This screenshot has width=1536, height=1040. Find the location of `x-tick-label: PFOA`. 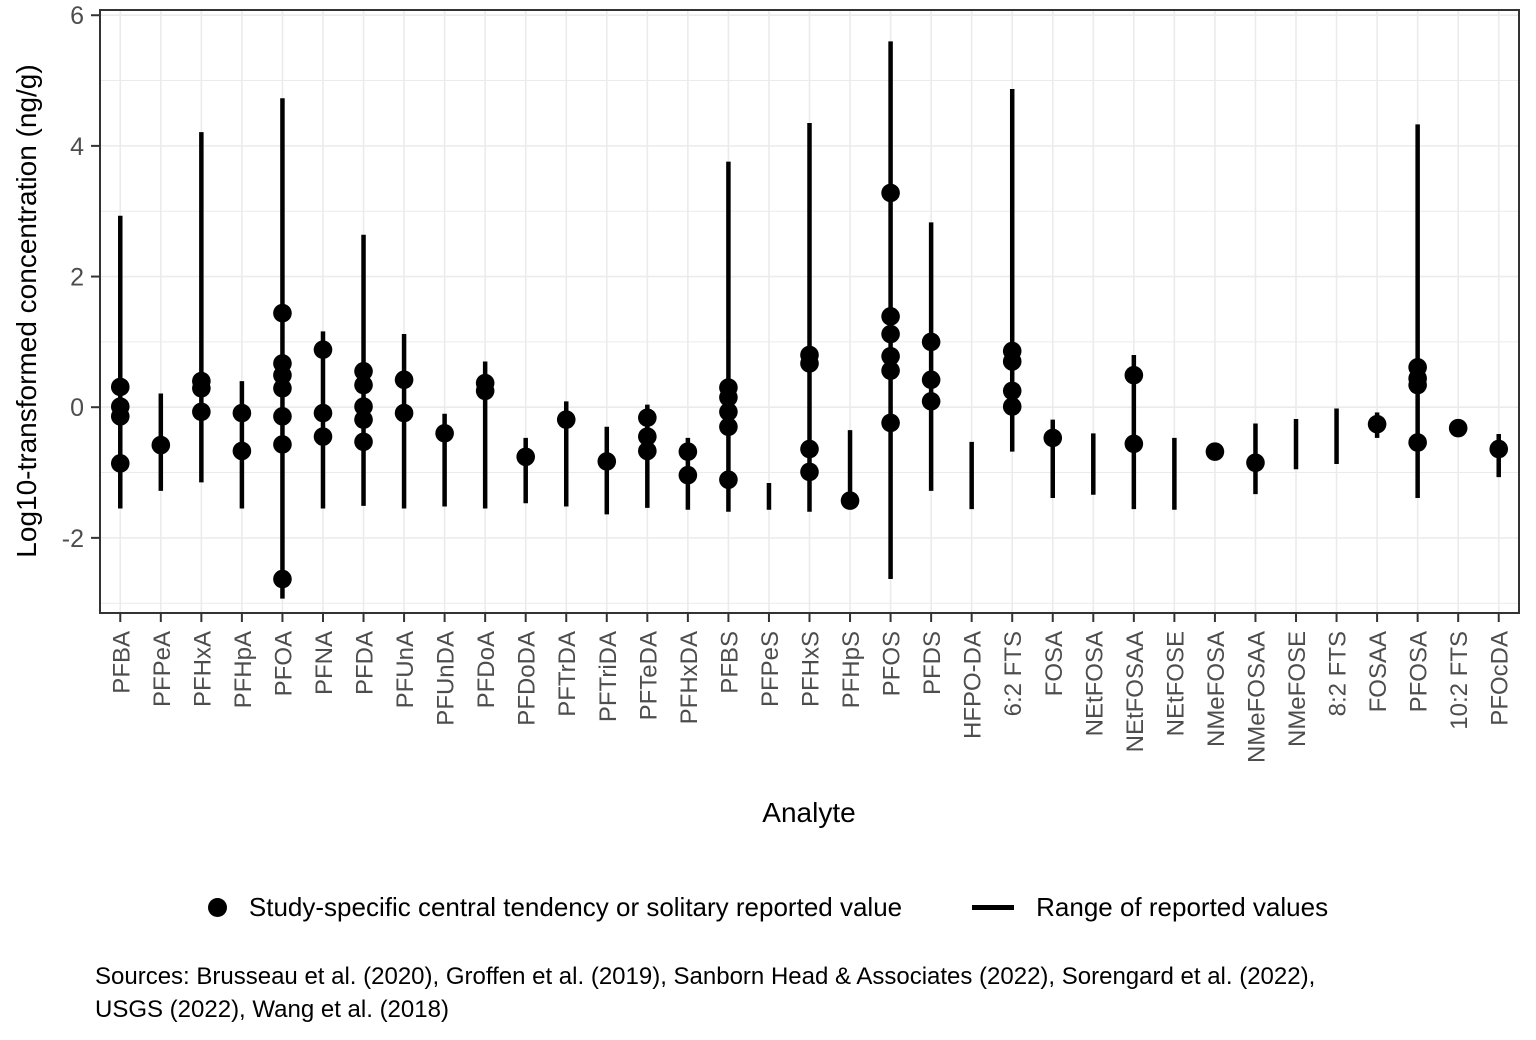

x-tick-label: PFOA is located at coordinates (283, 663).